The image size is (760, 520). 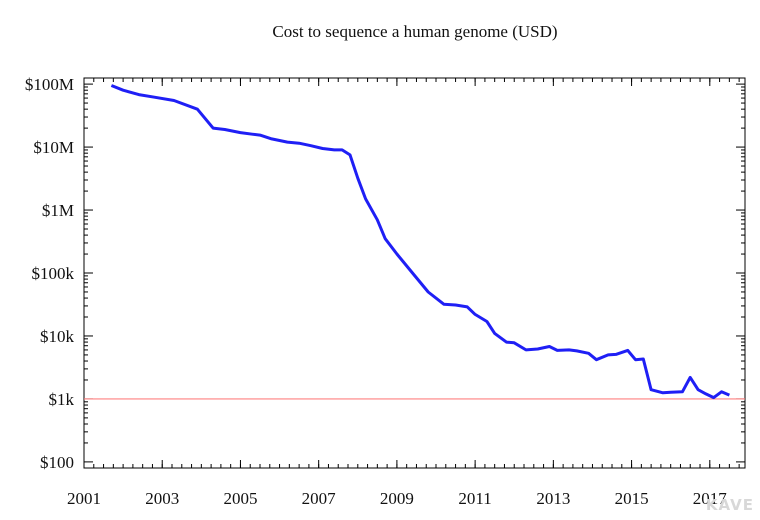 What do you see at coordinates (57, 336) in the screenshot?
I see `y-tick-label: $10k` at bounding box center [57, 336].